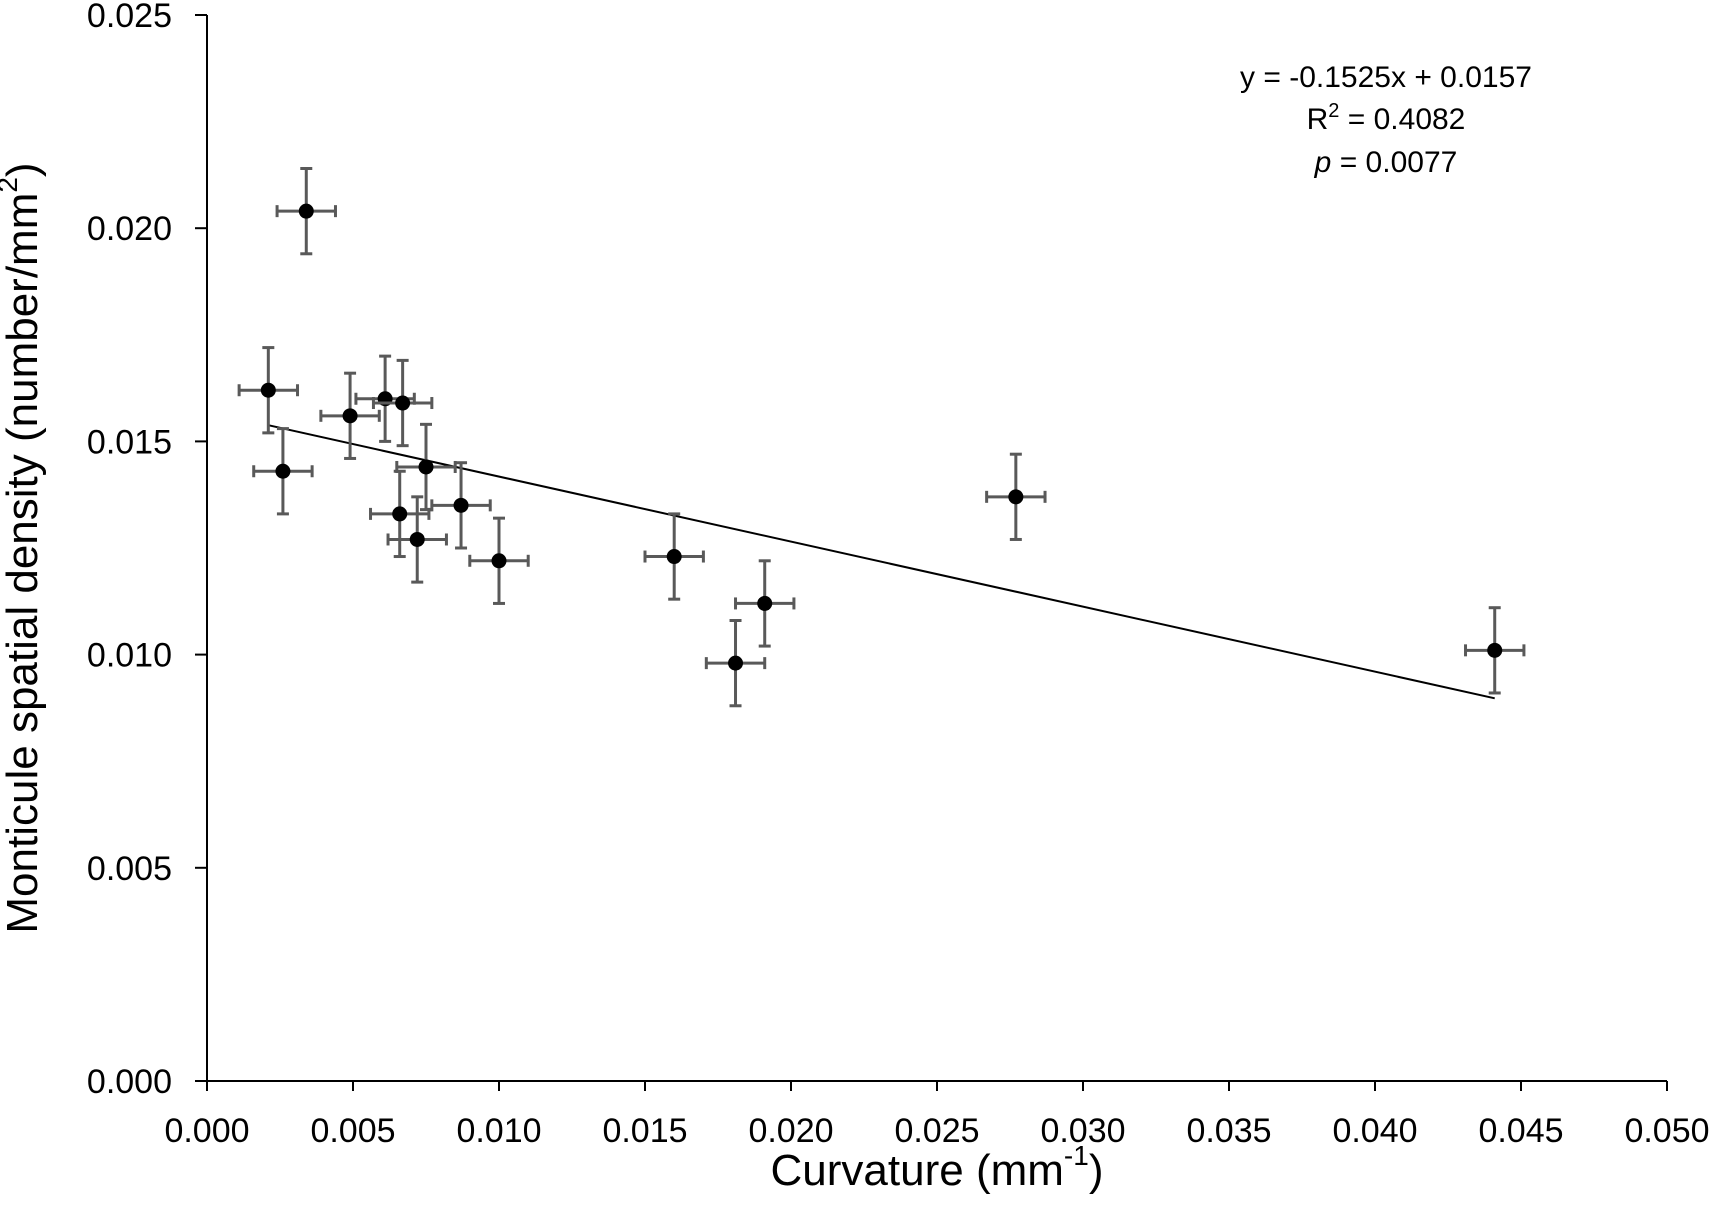 The width and height of the screenshot is (1713, 1223). What do you see at coordinates (1666, 1131) in the screenshot?
I see `x-tick-label: 0.050` at bounding box center [1666, 1131].